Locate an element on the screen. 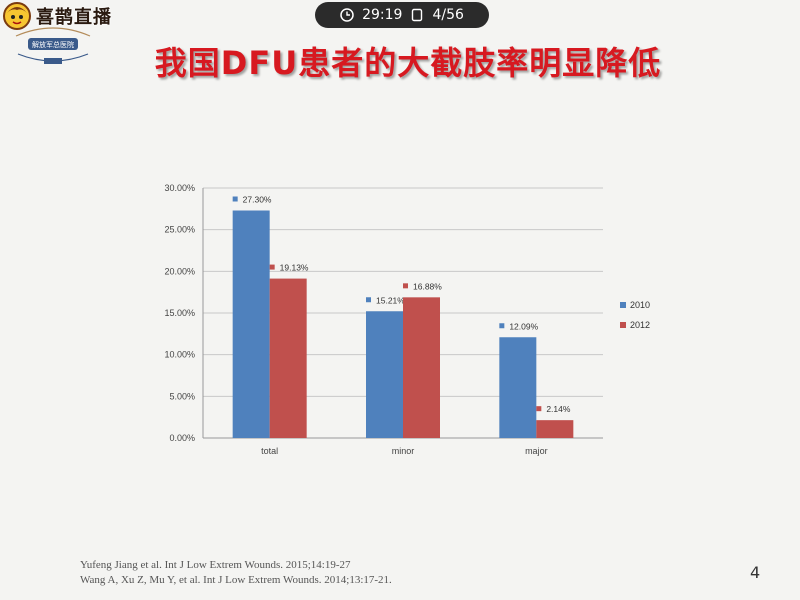  hospital-seal-icon: 解放军总医院 is located at coordinates (53, 45).